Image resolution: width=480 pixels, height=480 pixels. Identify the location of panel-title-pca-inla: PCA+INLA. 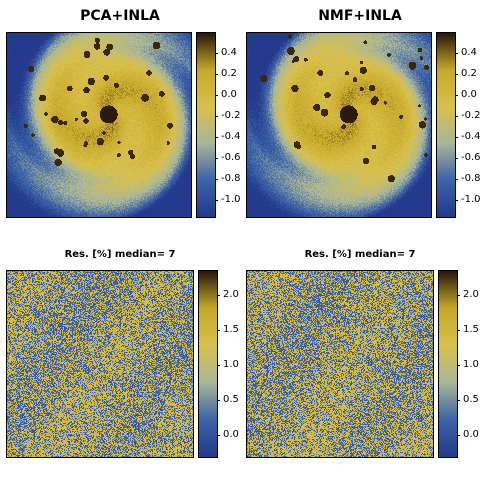
(120, 16).